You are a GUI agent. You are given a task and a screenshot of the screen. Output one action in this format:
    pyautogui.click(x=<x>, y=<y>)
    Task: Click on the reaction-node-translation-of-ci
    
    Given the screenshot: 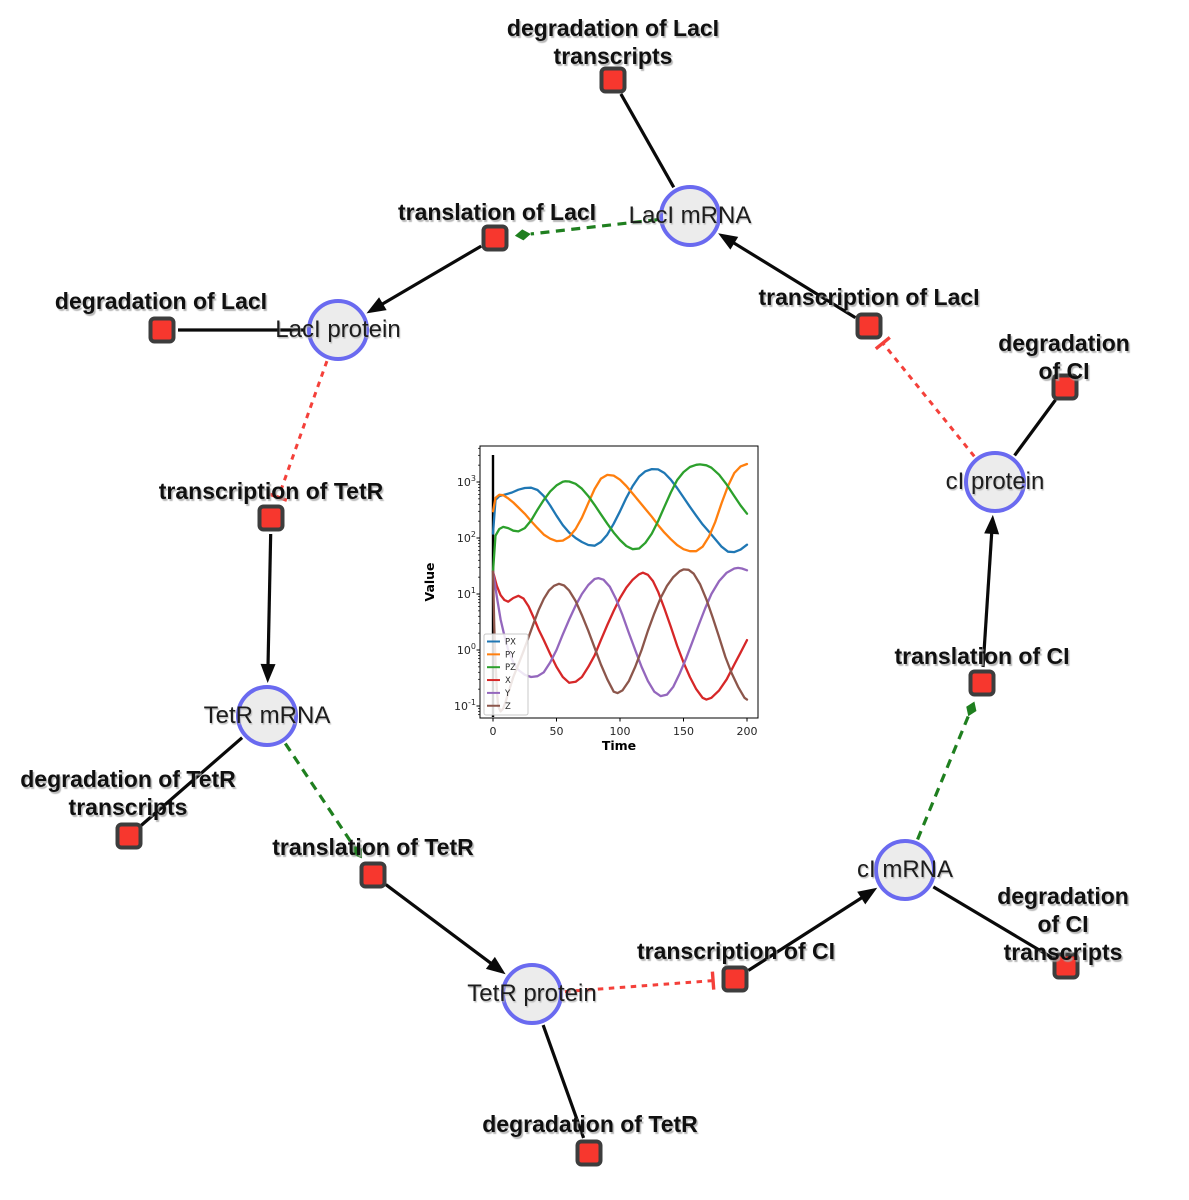 What is the action you would take?
    pyautogui.click(x=982, y=683)
    